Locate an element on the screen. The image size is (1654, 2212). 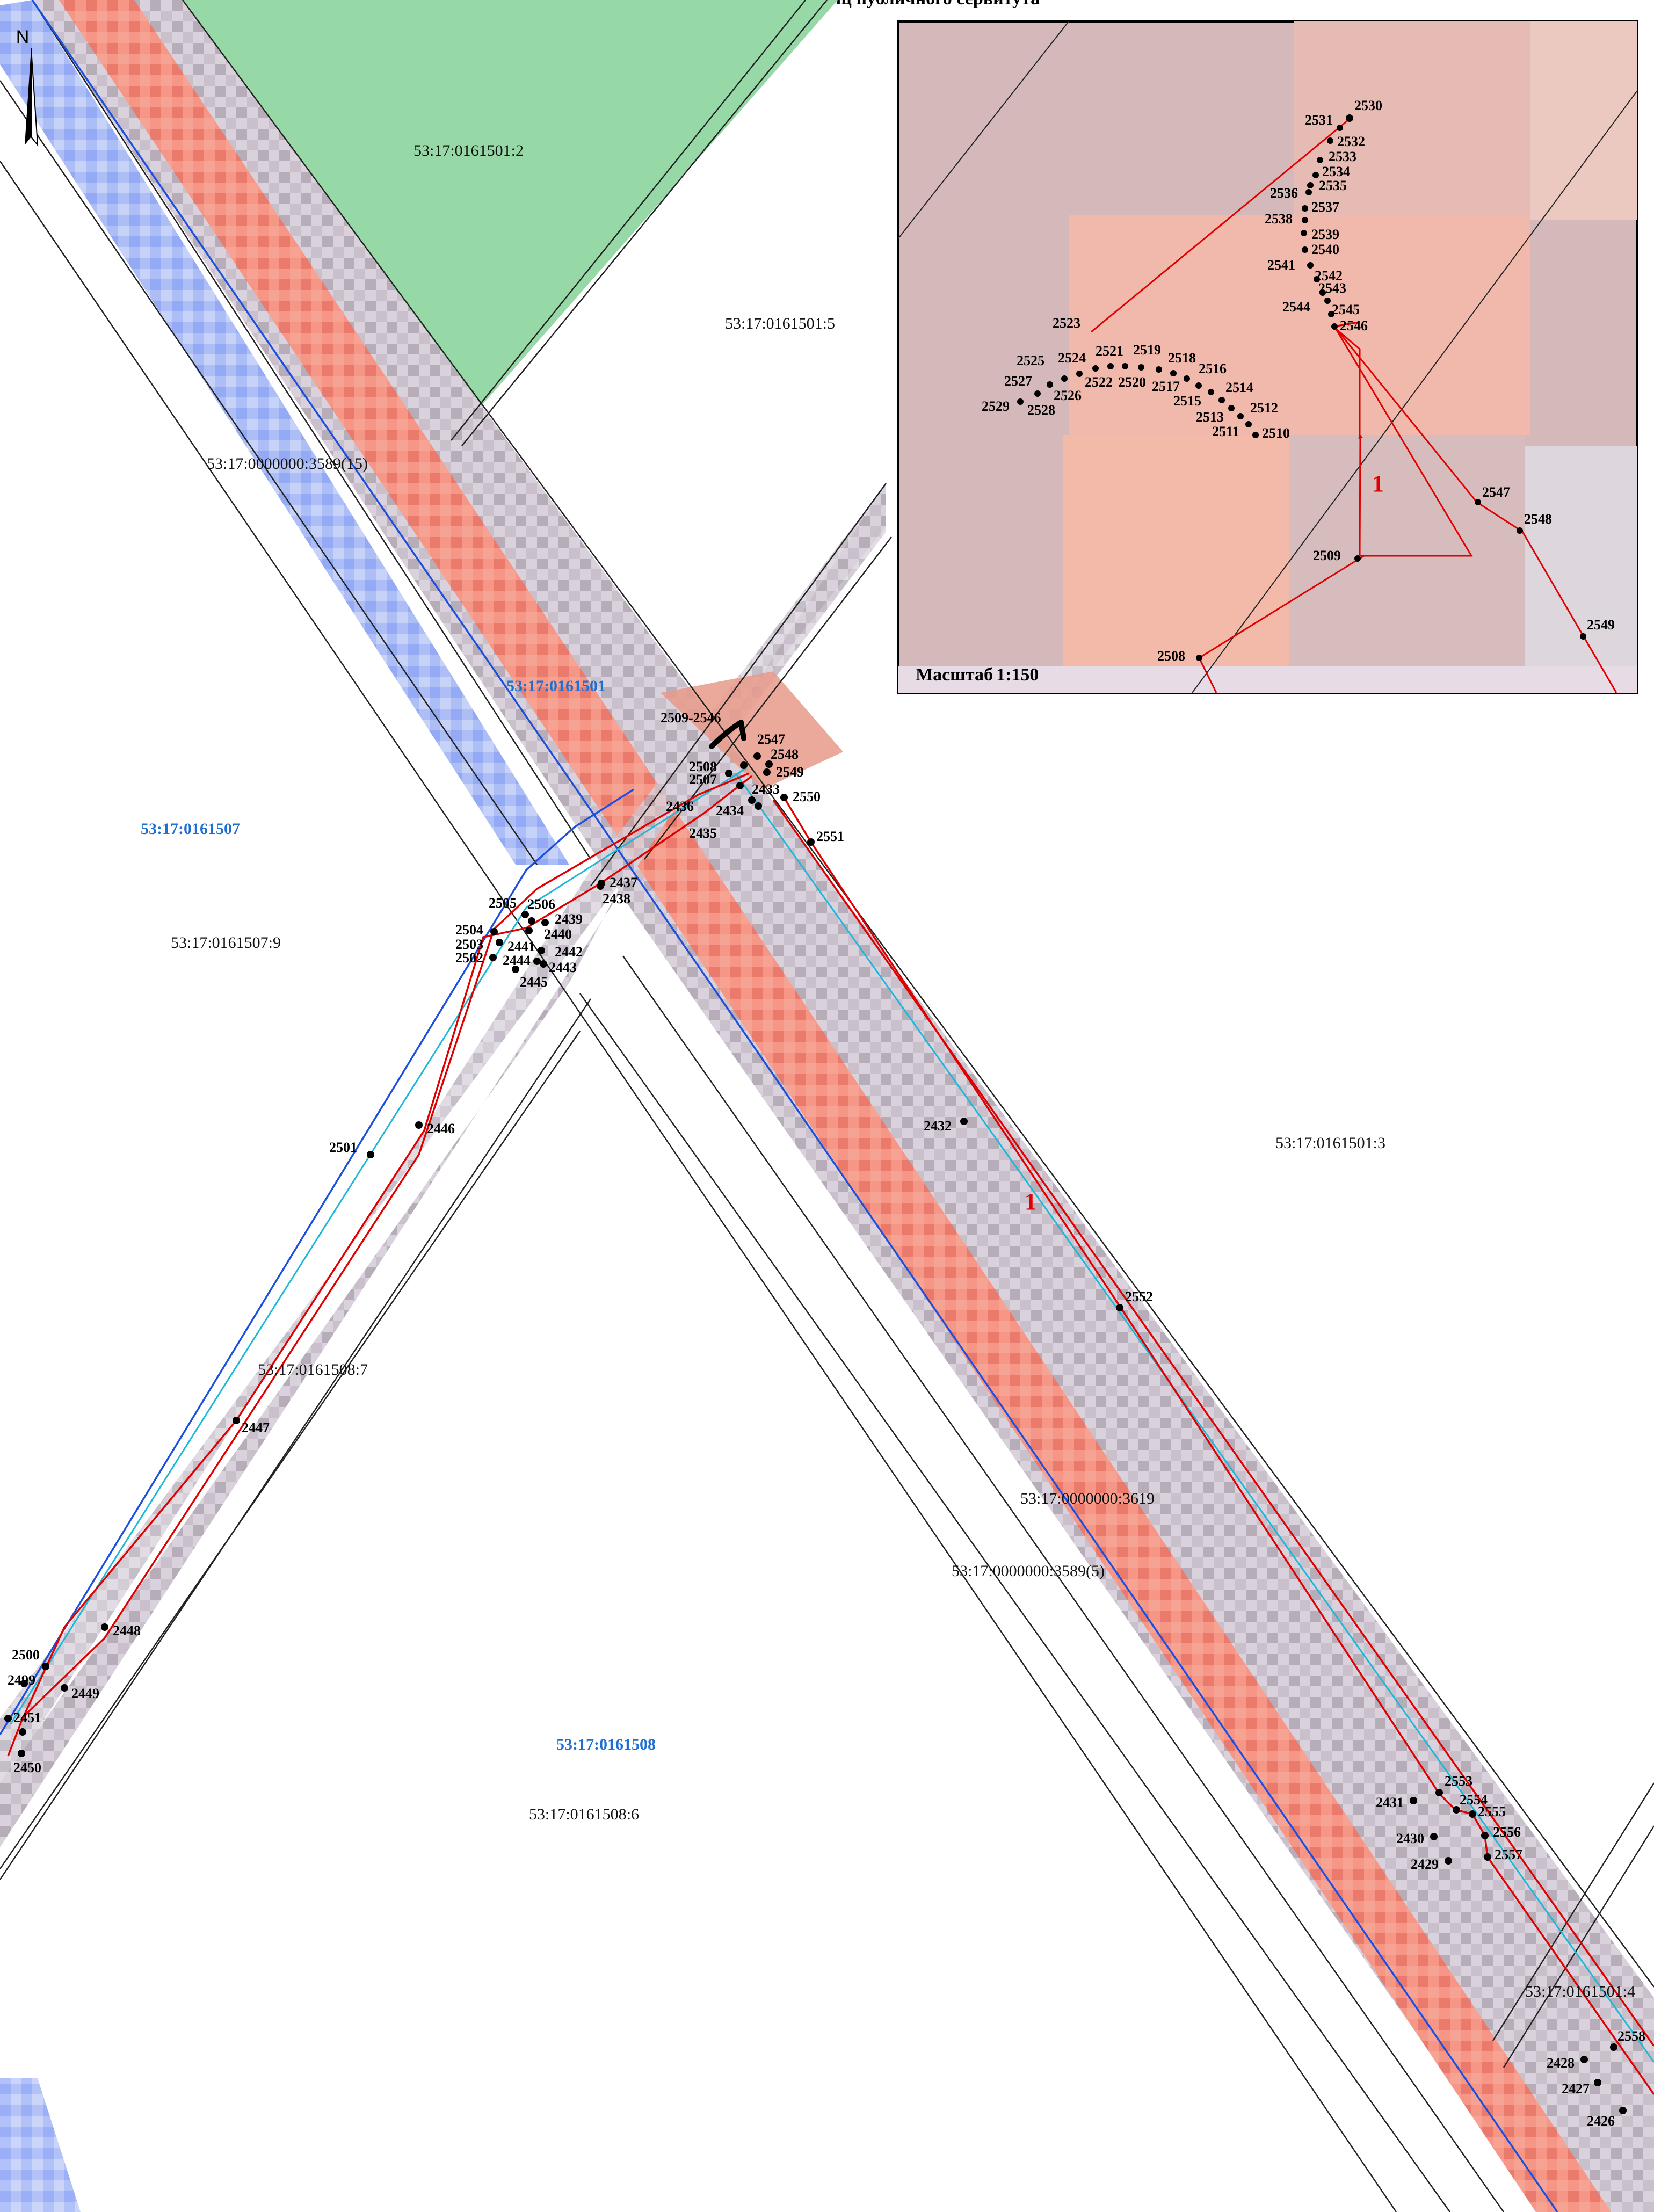
inset-point-label: 2513 is located at coordinates (1210, 417).